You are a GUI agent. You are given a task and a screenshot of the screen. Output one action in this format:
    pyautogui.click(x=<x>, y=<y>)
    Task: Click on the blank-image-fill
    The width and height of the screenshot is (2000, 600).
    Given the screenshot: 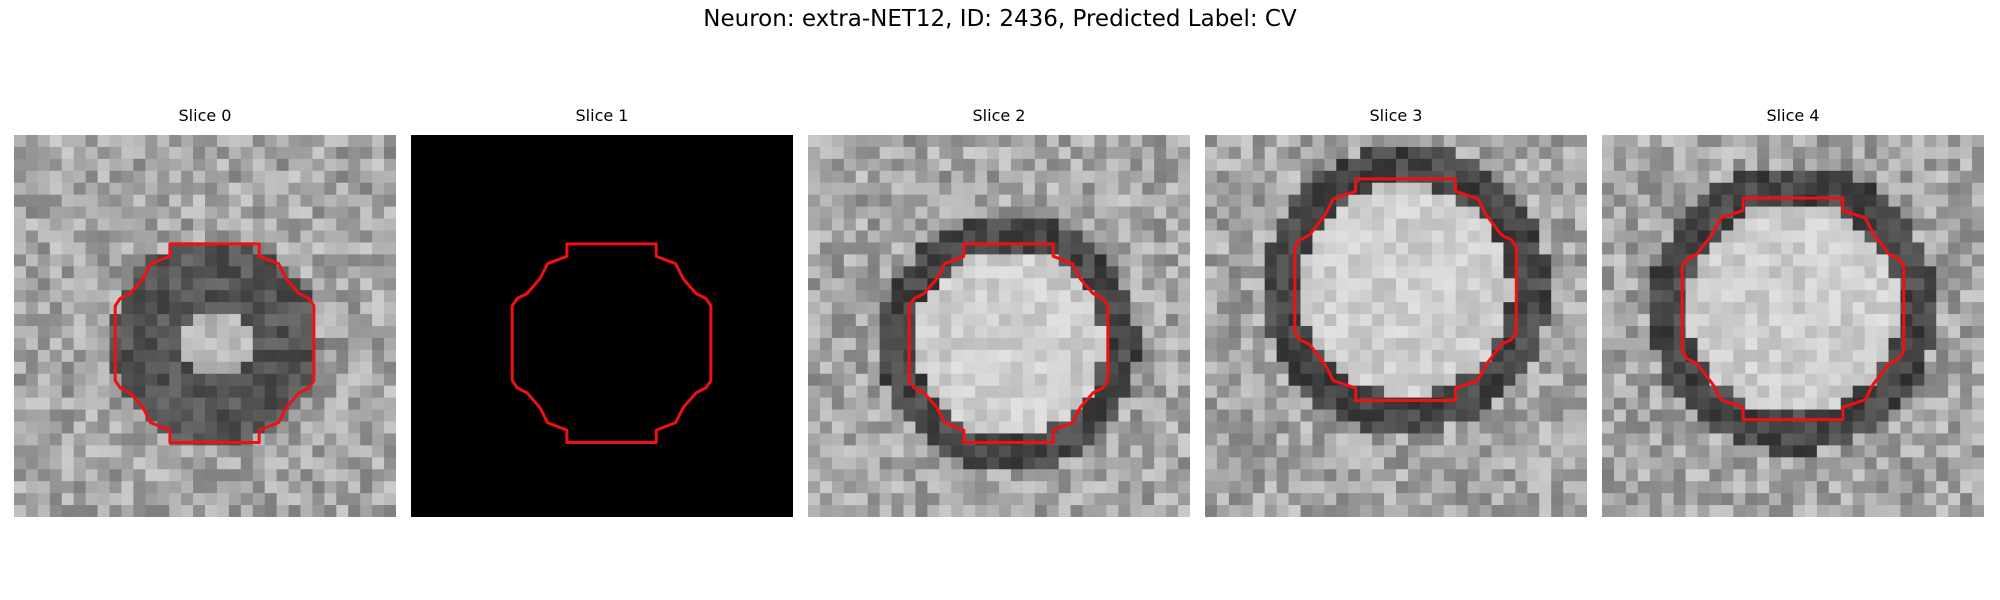 What is the action you would take?
    pyautogui.click(x=602, y=326)
    